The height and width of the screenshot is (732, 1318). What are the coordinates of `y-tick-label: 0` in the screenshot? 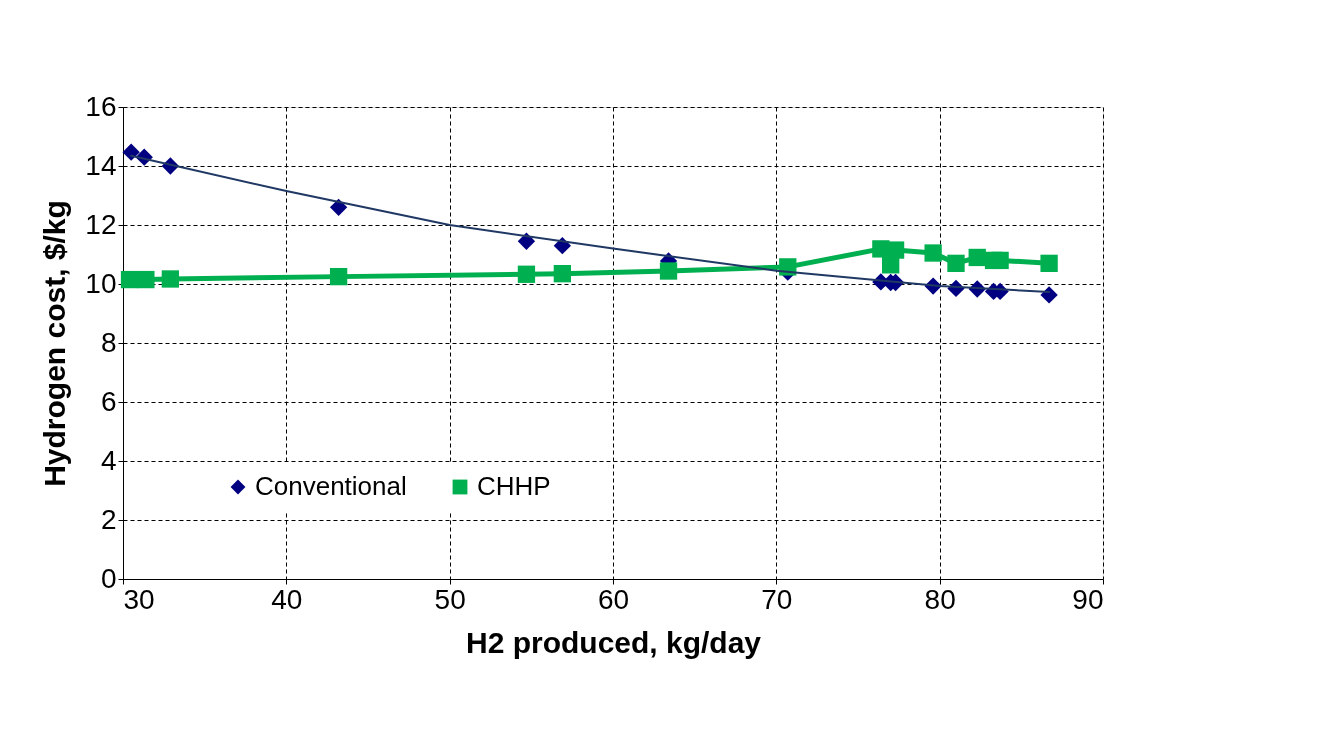 It's located at (108, 578).